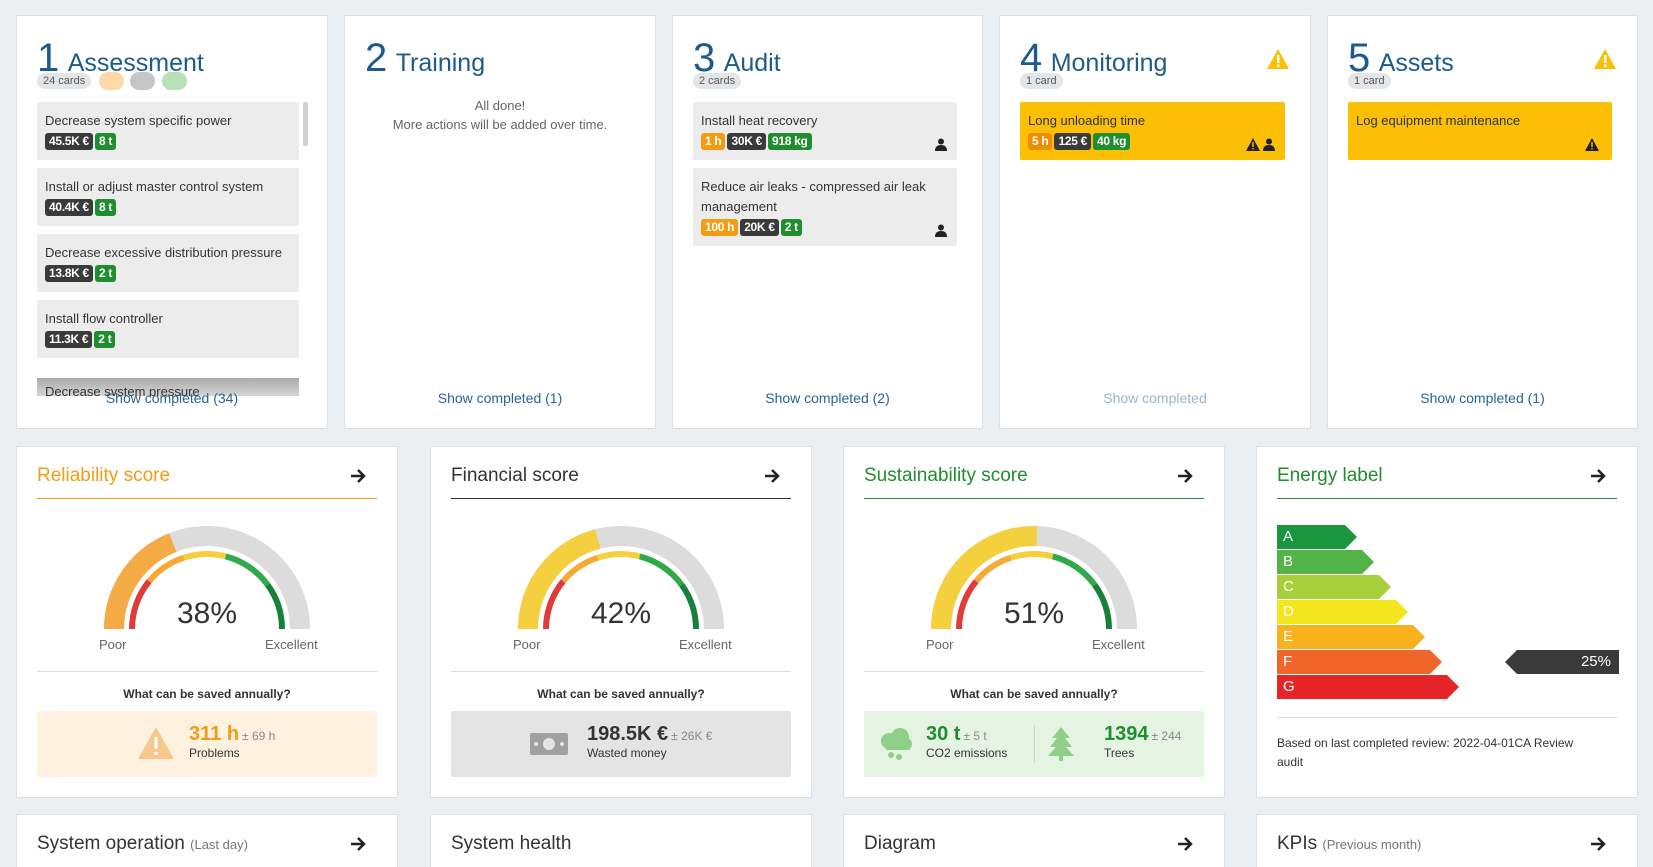 The image size is (1653, 867). I want to click on panel-title: System operation, so click(111, 843).